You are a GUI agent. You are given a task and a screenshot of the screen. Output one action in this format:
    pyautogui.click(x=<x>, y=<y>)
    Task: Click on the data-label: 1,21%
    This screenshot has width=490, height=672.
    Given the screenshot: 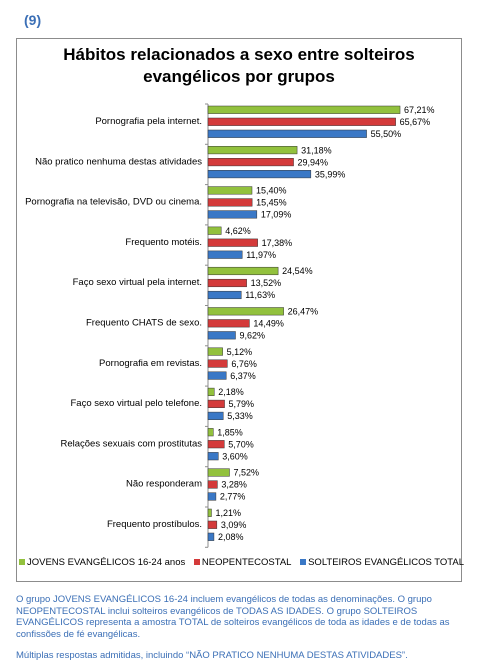 What is the action you would take?
    pyautogui.click(x=228, y=513)
    